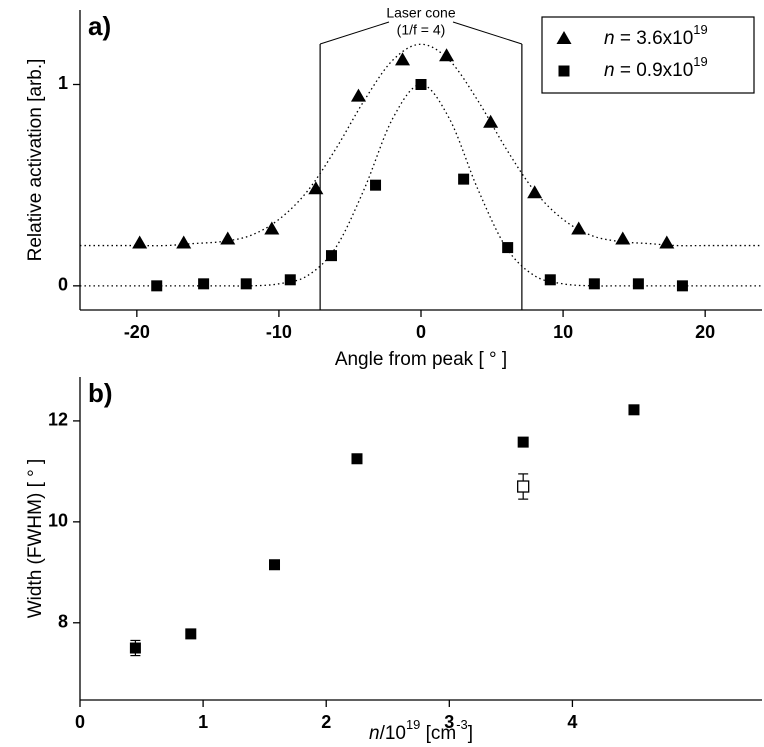  I want to click on annotation: Laser cone, so click(420, 13).